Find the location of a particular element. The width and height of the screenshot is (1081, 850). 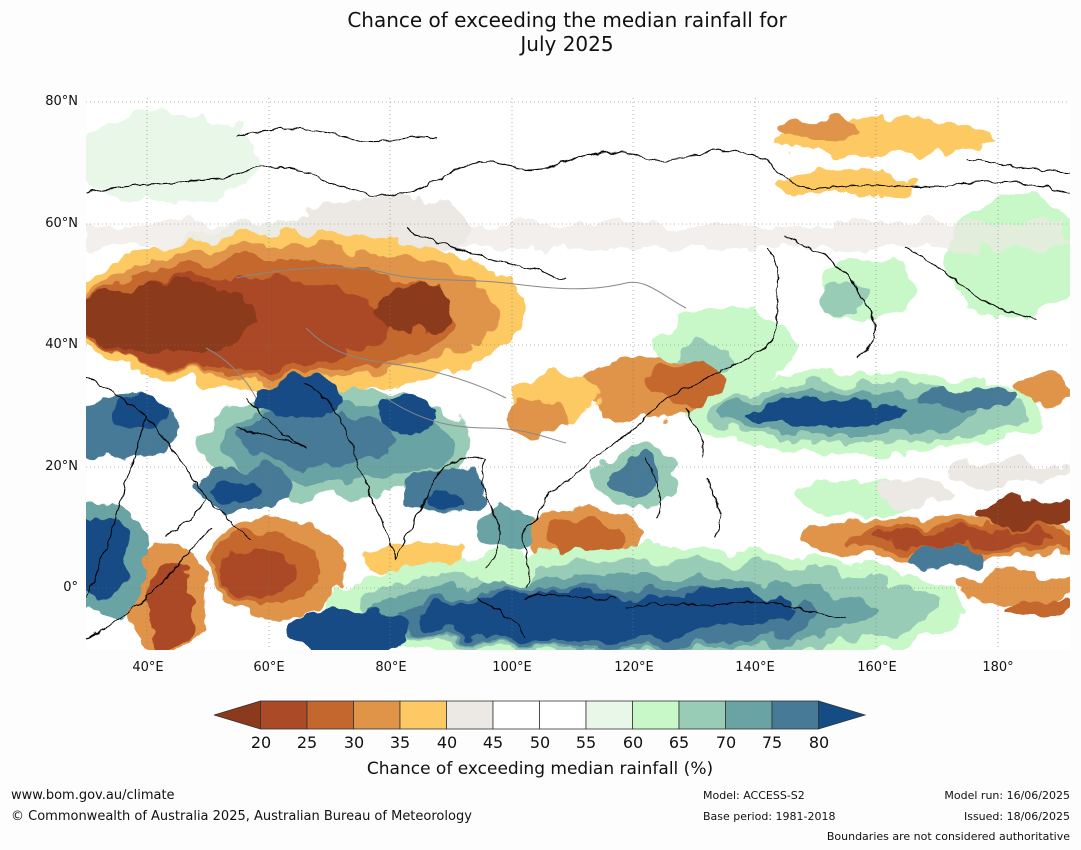

colorbar-tick-45: 45 is located at coordinates (493, 742).